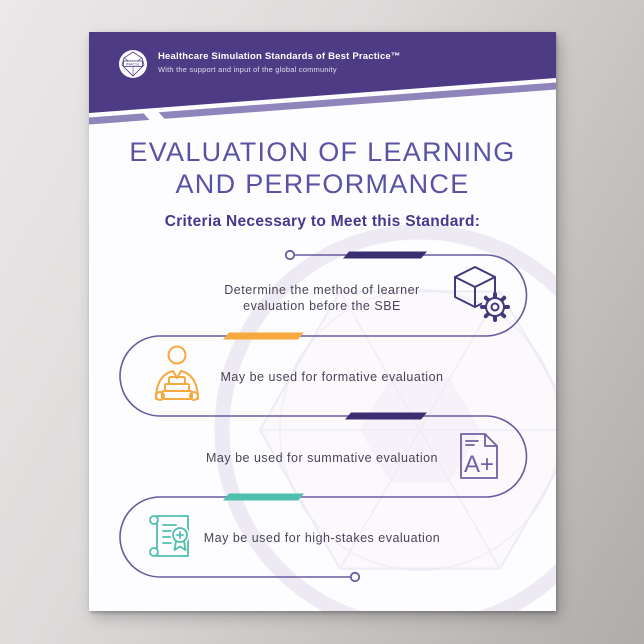 This screenshot has width=644, height=644. I want to click on criterion-1-line2: evaluation before the SBE, so click(322, 305).